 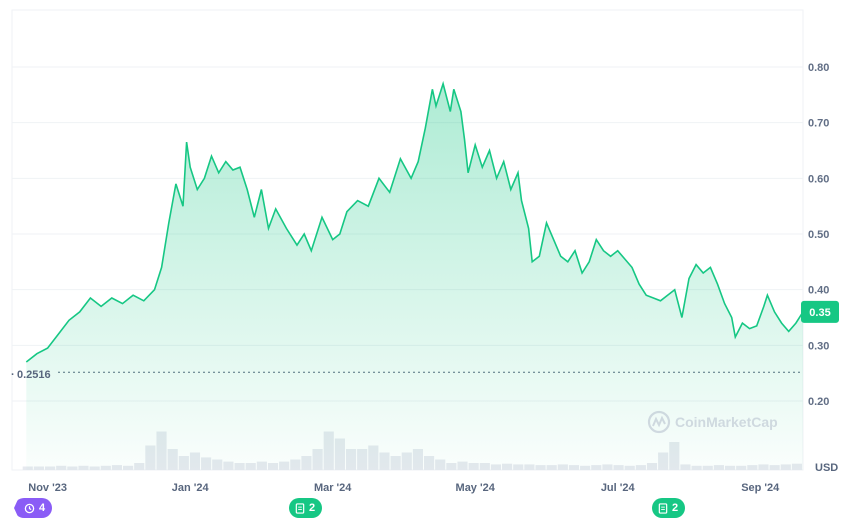 I want to click on current-price-label: 0.35, so click(x=819, y=313).